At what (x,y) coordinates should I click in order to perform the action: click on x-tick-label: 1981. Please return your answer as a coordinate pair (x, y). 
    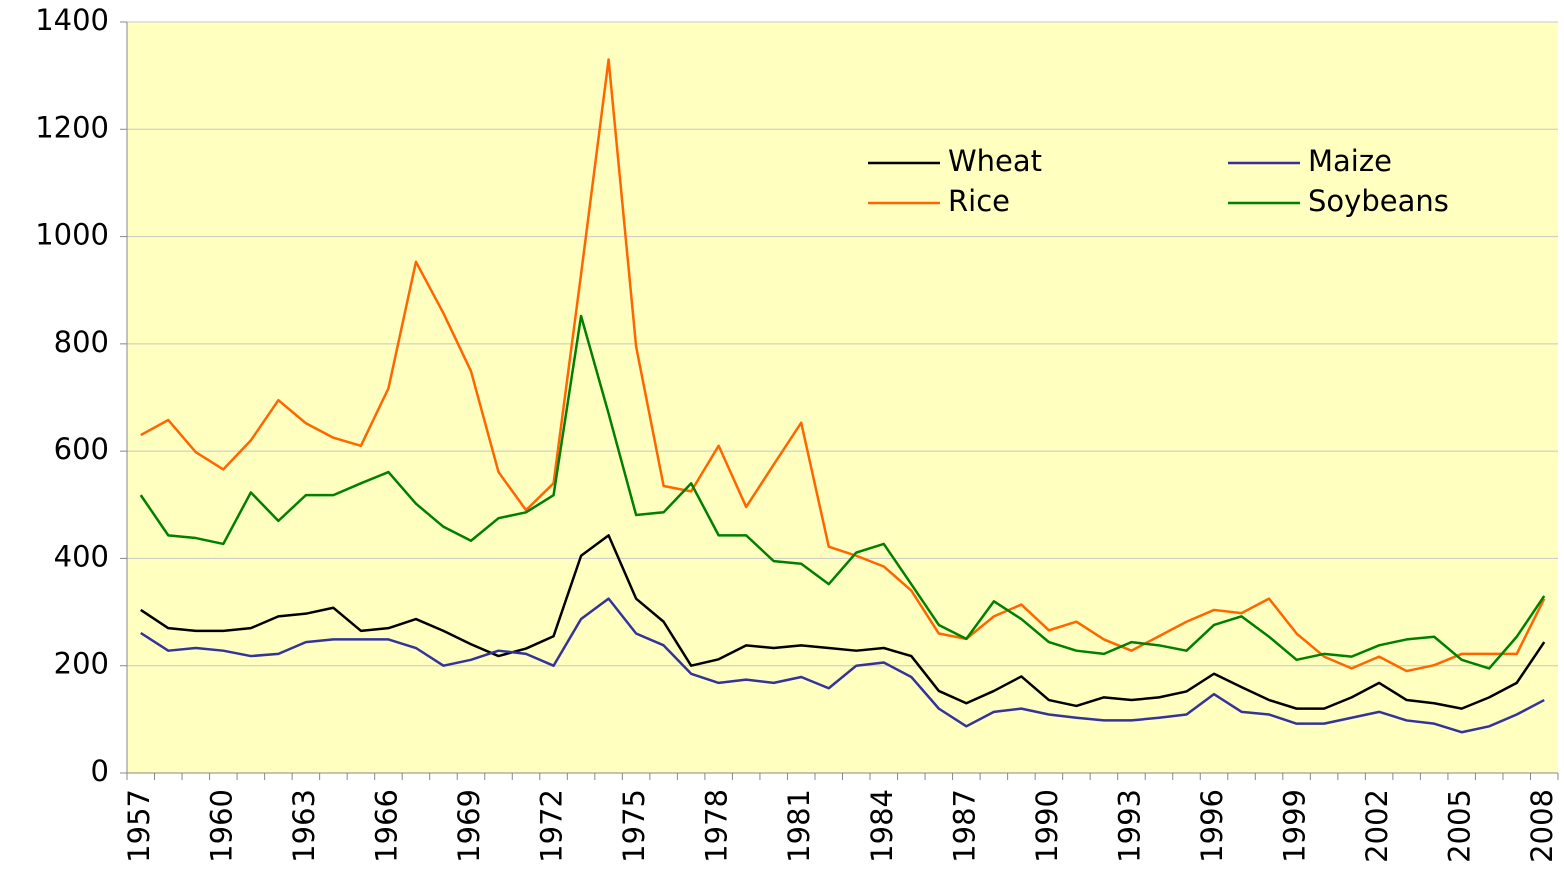
    Looking at the image, I should click on (799, 826).